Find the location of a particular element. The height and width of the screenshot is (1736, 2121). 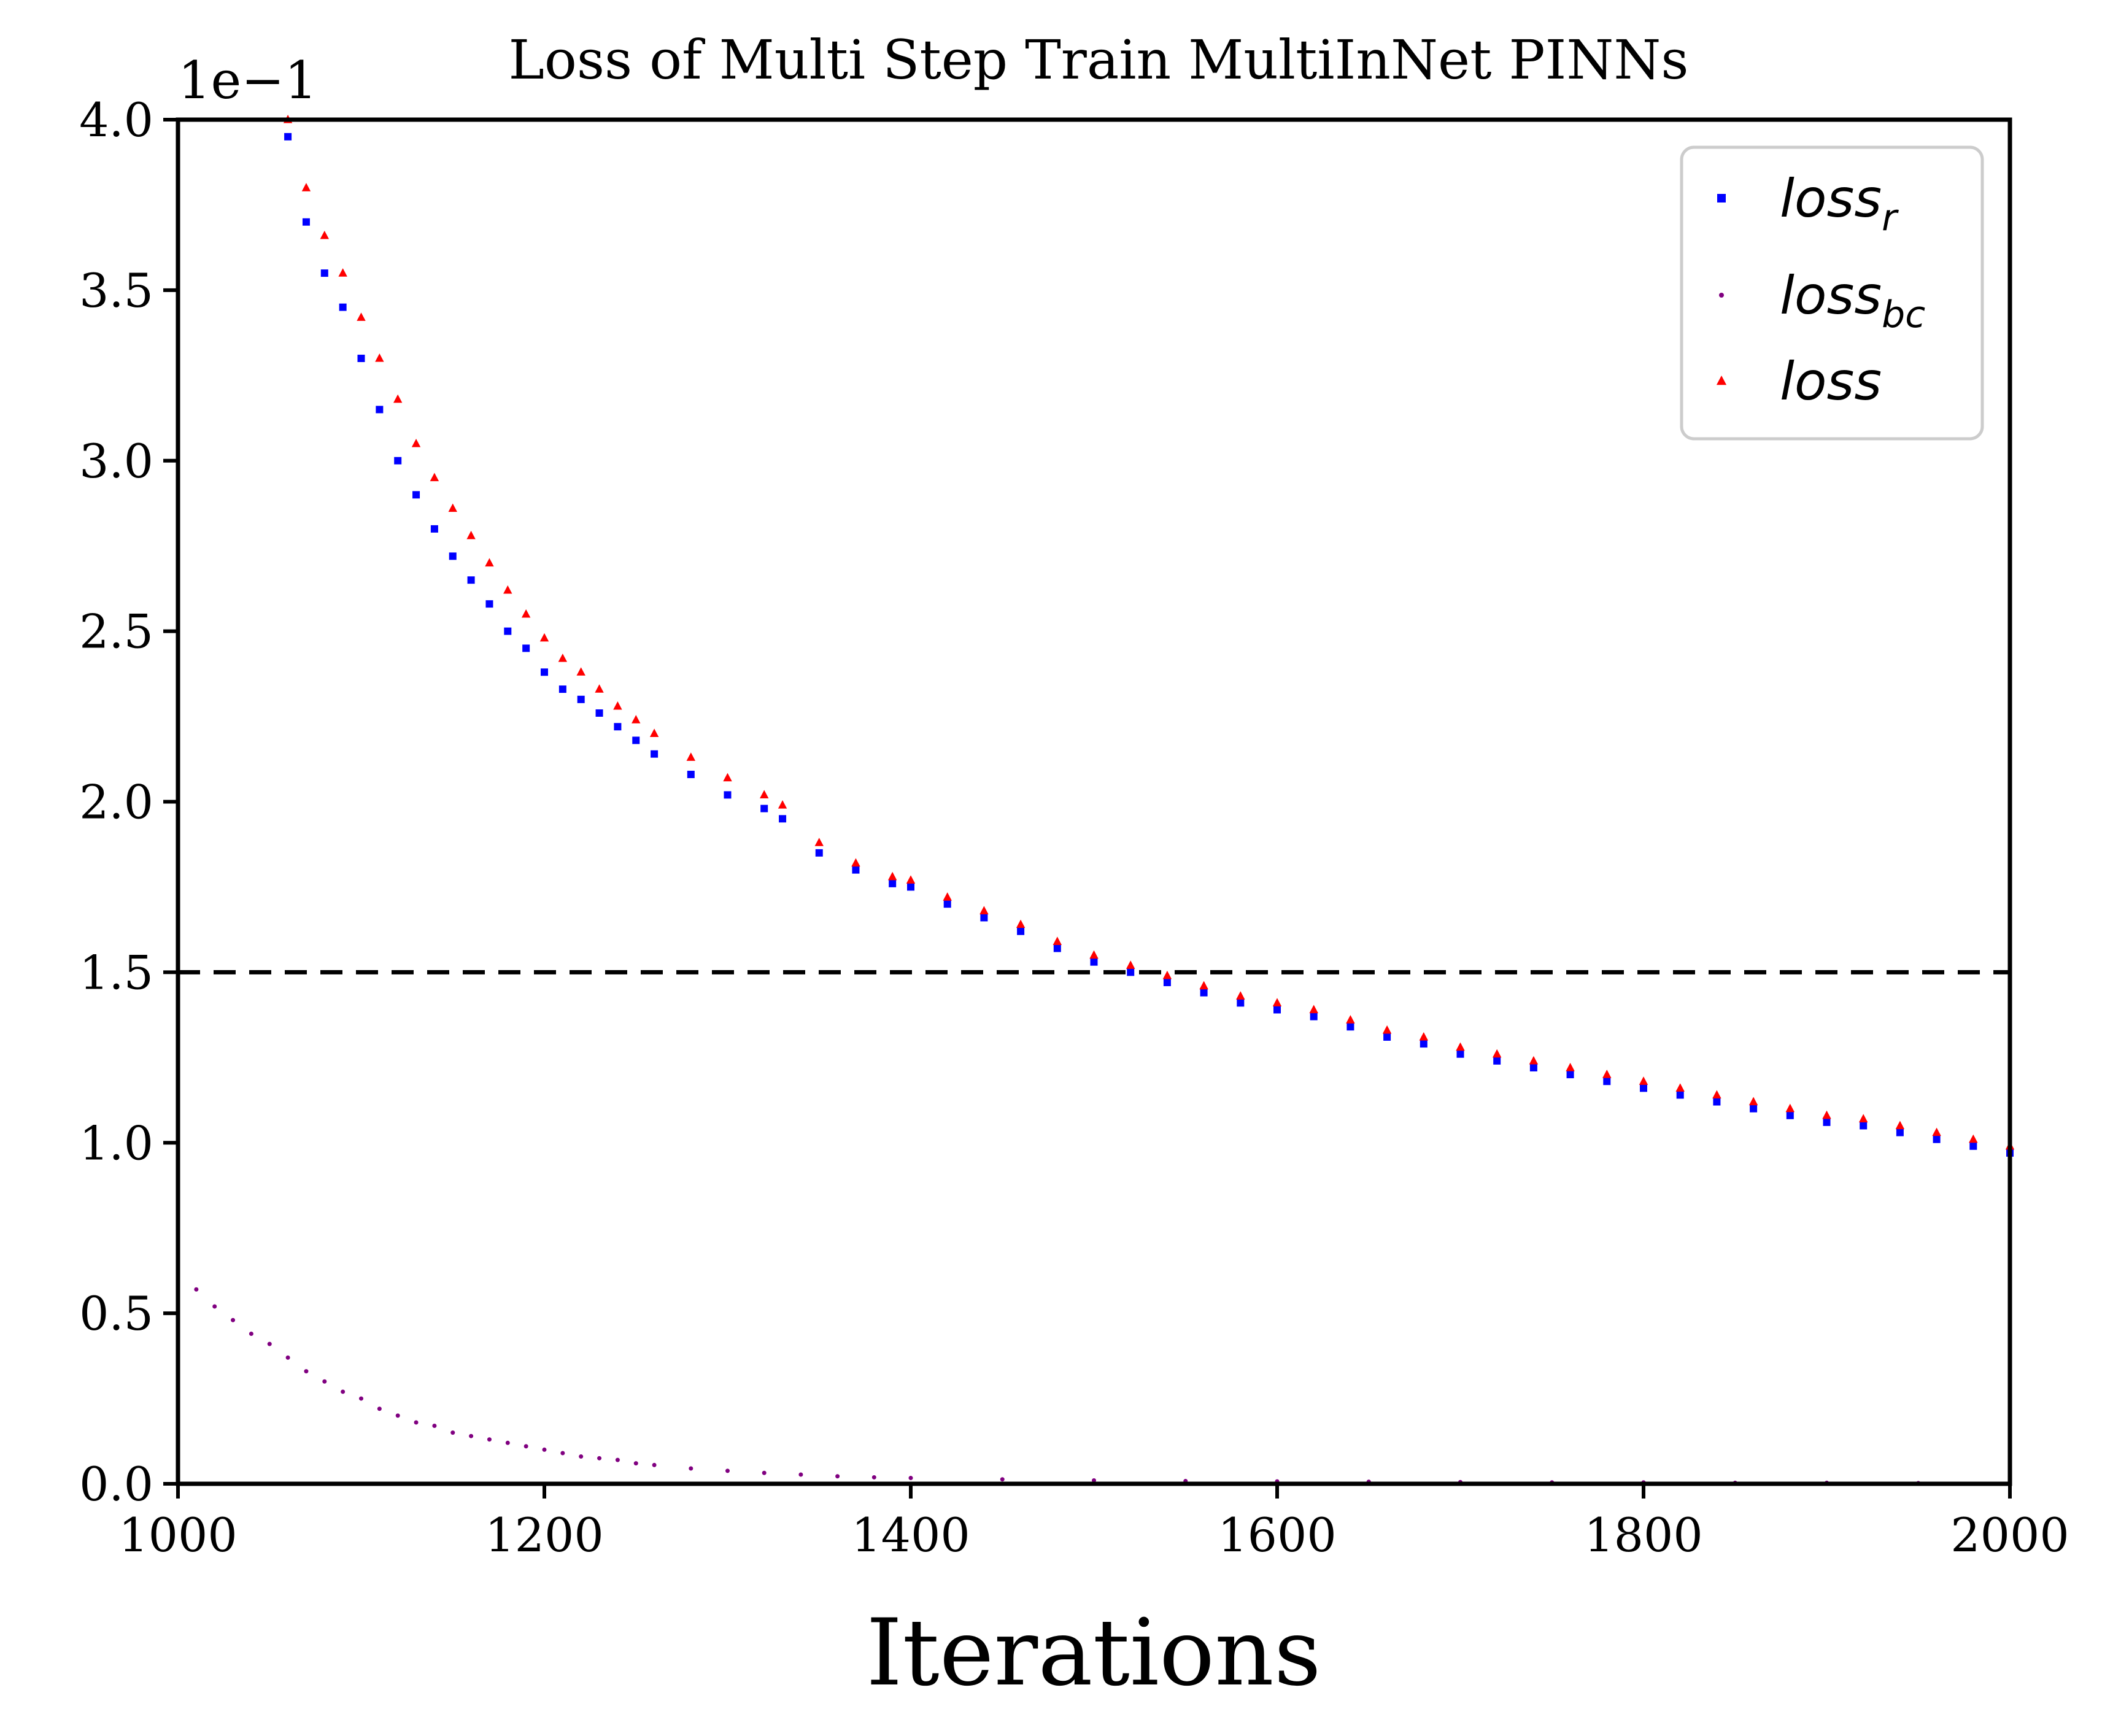

x-tick-label: 1000 is located at coordinates (177, 1535).